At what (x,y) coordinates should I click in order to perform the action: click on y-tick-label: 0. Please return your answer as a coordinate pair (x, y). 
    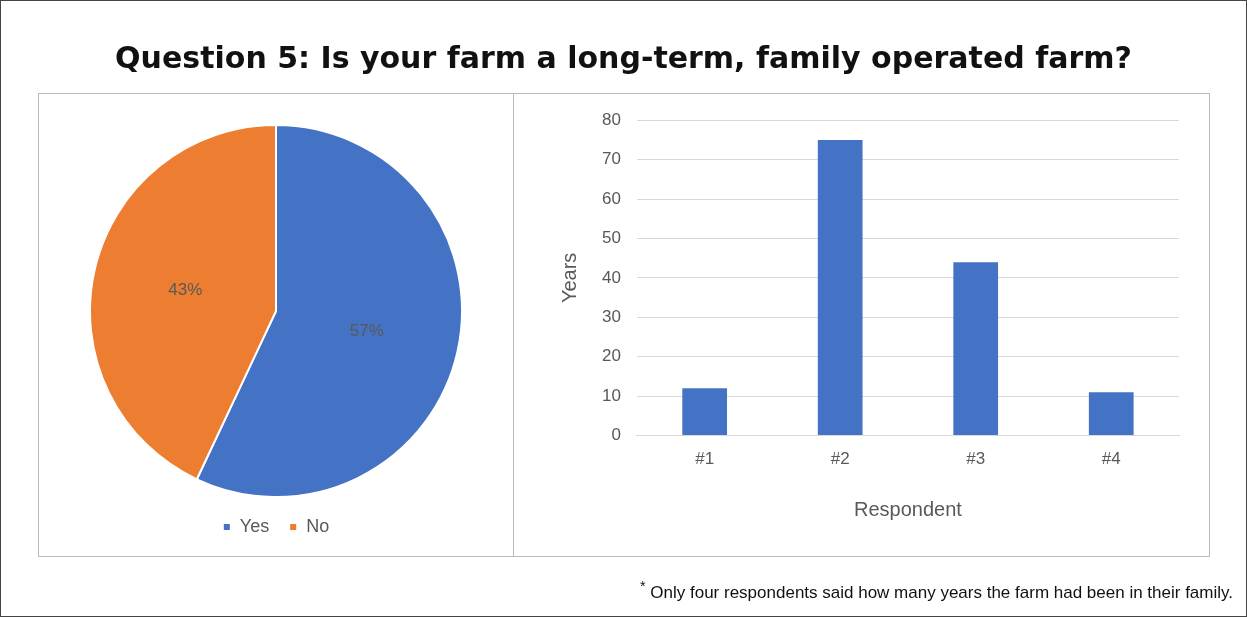
    Looking at the image, I should click on (616, 435).